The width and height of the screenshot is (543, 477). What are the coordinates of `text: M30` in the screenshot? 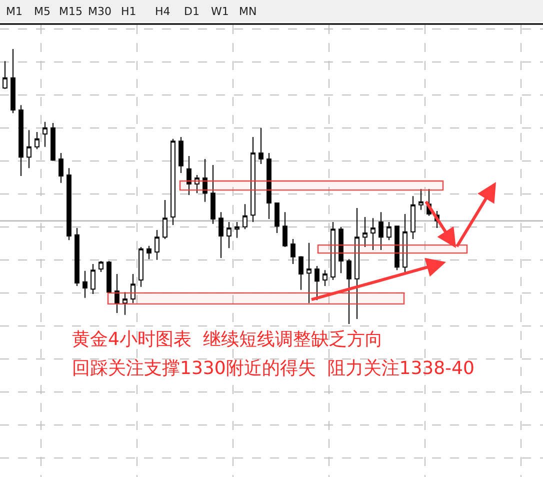 It's located at (100, 11).